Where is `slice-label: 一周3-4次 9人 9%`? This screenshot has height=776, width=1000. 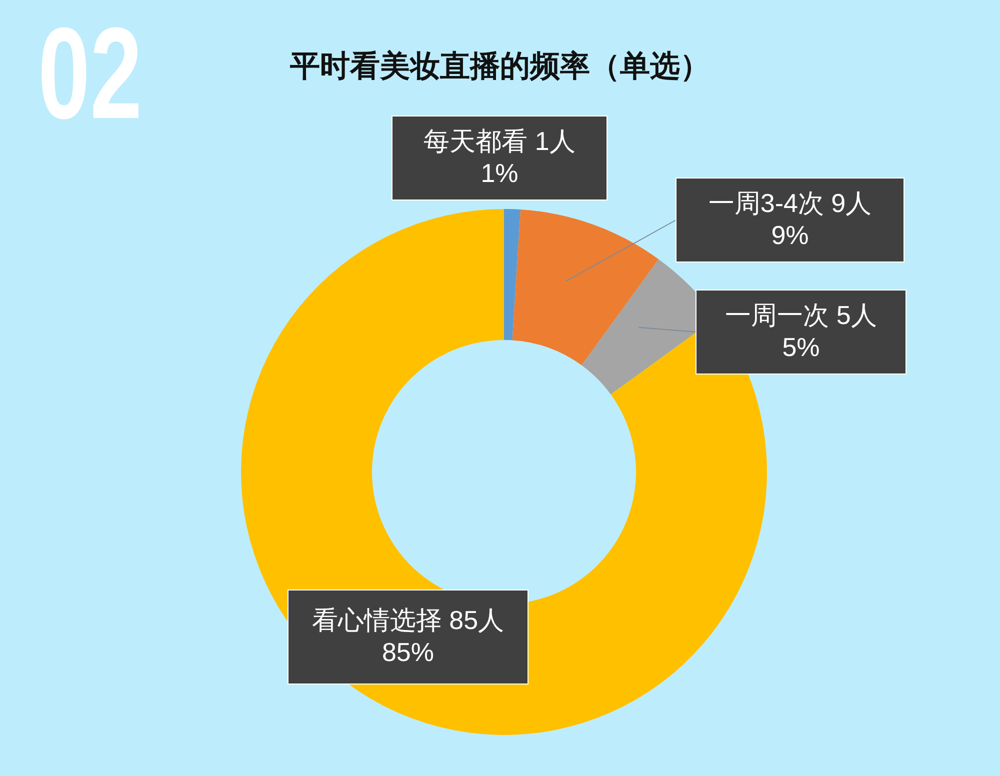
slice-label: 一周3-4次 9人 9% is located at coordinates (790, 219).